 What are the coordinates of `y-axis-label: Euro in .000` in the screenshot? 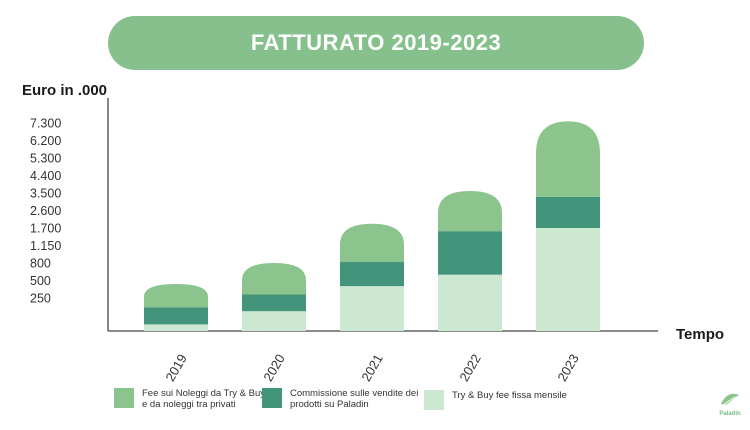 It's located at (65, 90).